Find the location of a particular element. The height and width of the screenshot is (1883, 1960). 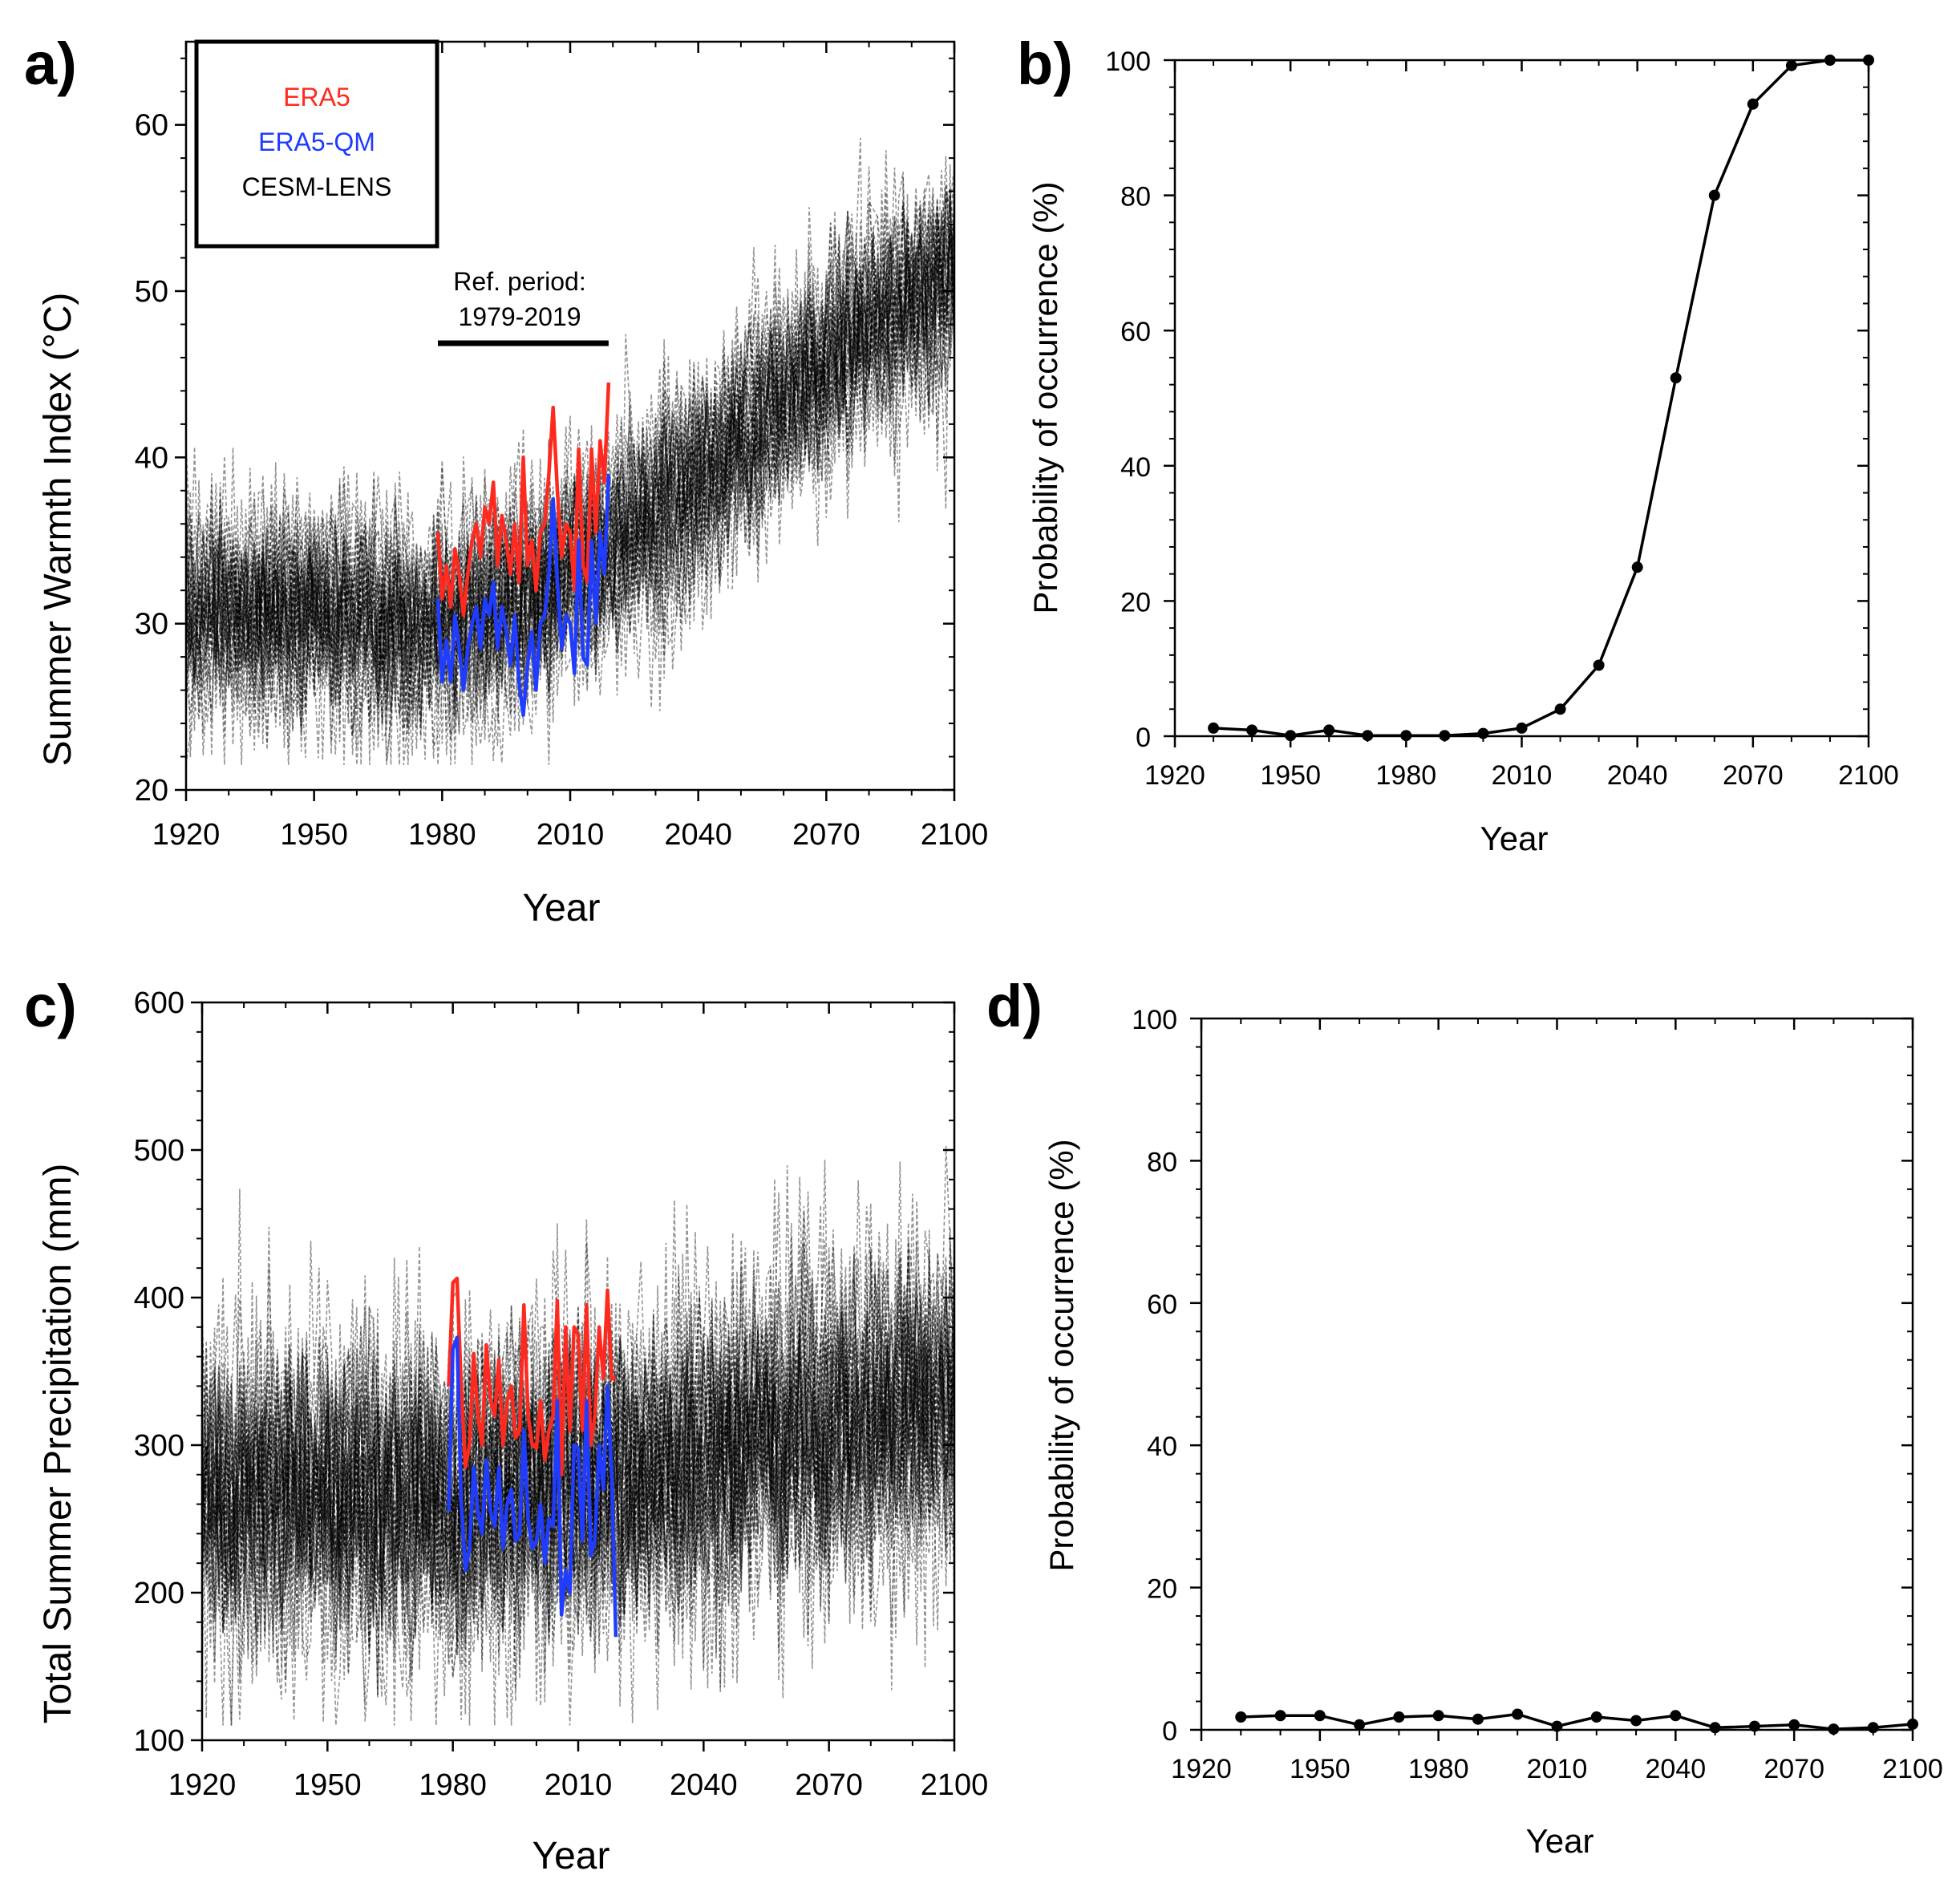

panel-b-ylabel-text: Probability of occurrence (%) is located at coordinates (1045, 397).